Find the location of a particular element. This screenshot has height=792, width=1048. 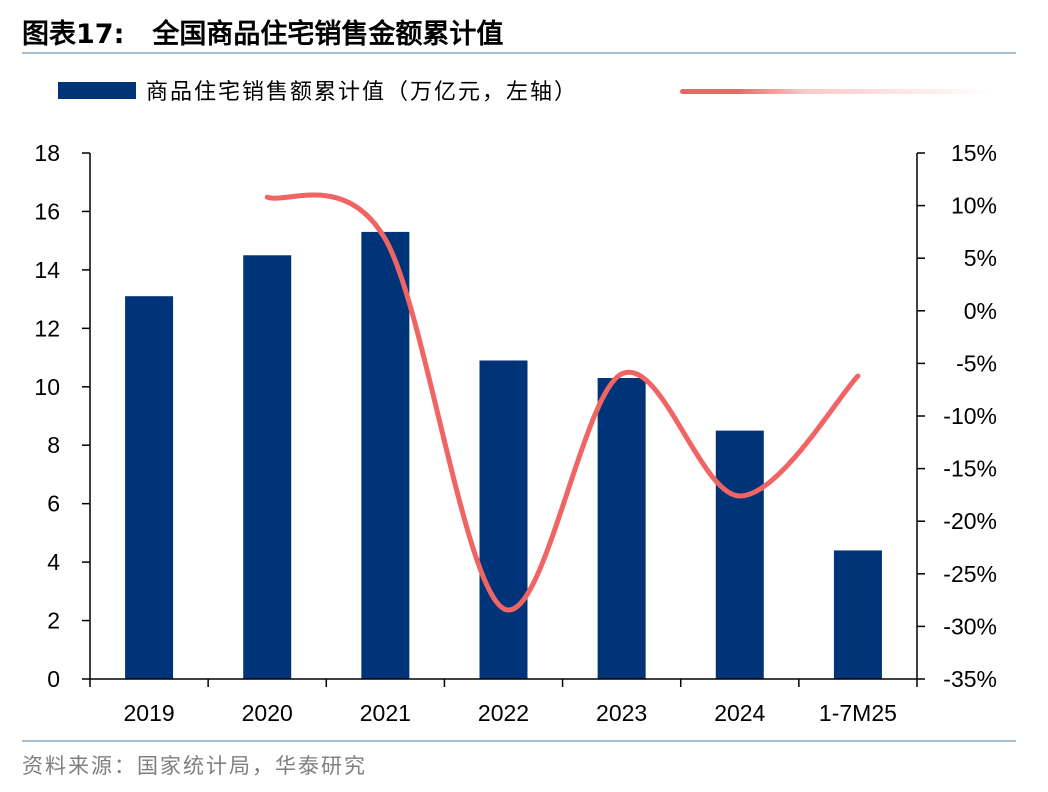

y-left-tick-label: 0 is located at coordinates (53, 679).